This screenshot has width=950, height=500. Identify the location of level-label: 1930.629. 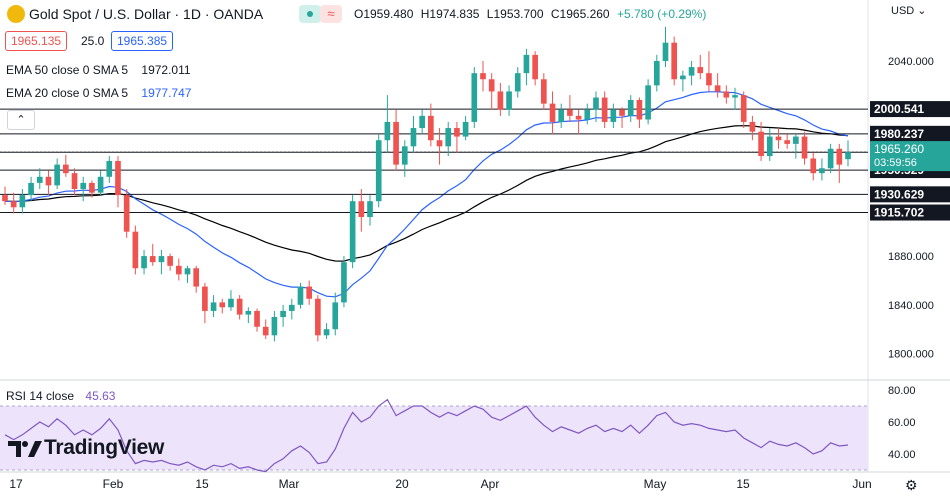
(910, 194).